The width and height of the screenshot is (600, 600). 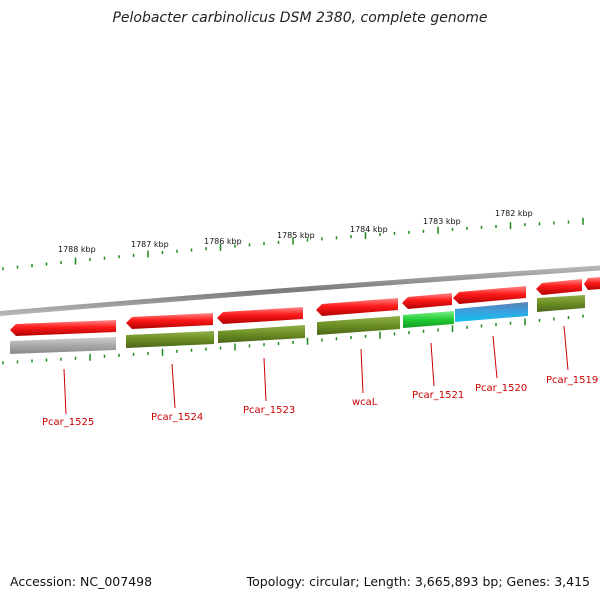 I want to click on cds-bar-wcal, so click(x=358, y=325).